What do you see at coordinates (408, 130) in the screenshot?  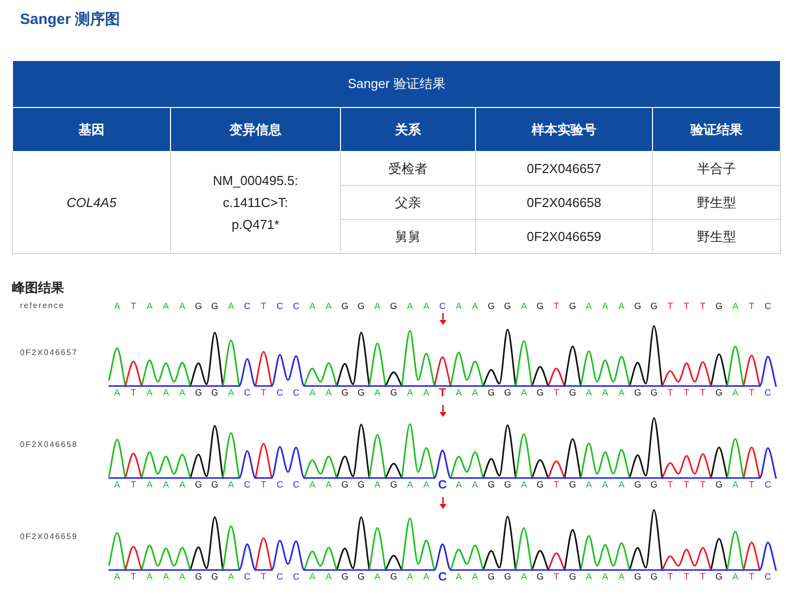 I see `category-label: 关系` at bounding box center [408, 130].